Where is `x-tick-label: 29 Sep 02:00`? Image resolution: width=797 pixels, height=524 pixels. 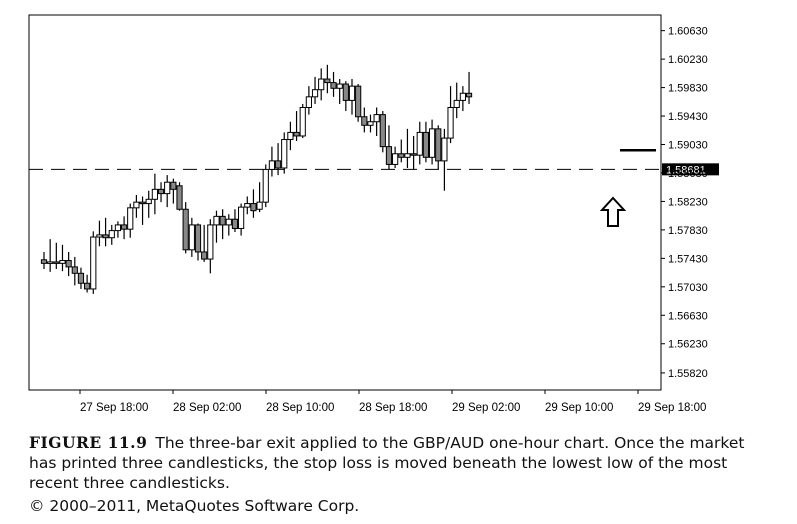 x-tick-label: 29 Sep 02:00 is located at coordinates (486, 408).